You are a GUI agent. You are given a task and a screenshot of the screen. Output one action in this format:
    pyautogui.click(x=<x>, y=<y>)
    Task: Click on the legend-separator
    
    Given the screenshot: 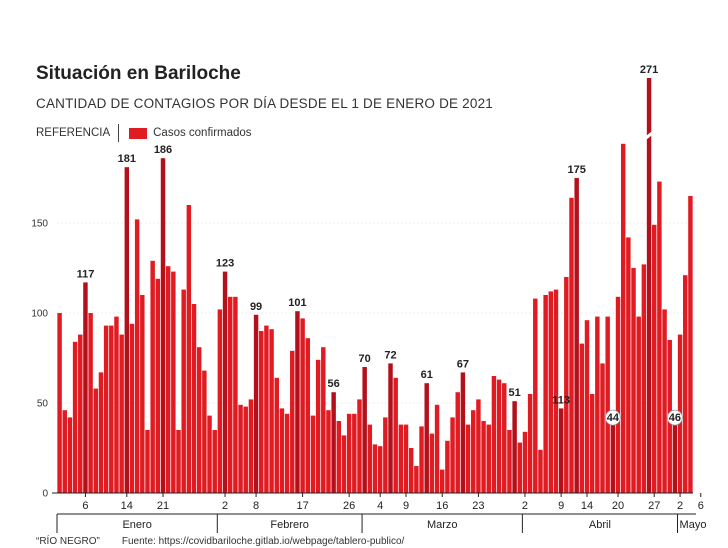 What is the action you would take?
    pyautogui.click(x=119, y=133)
    